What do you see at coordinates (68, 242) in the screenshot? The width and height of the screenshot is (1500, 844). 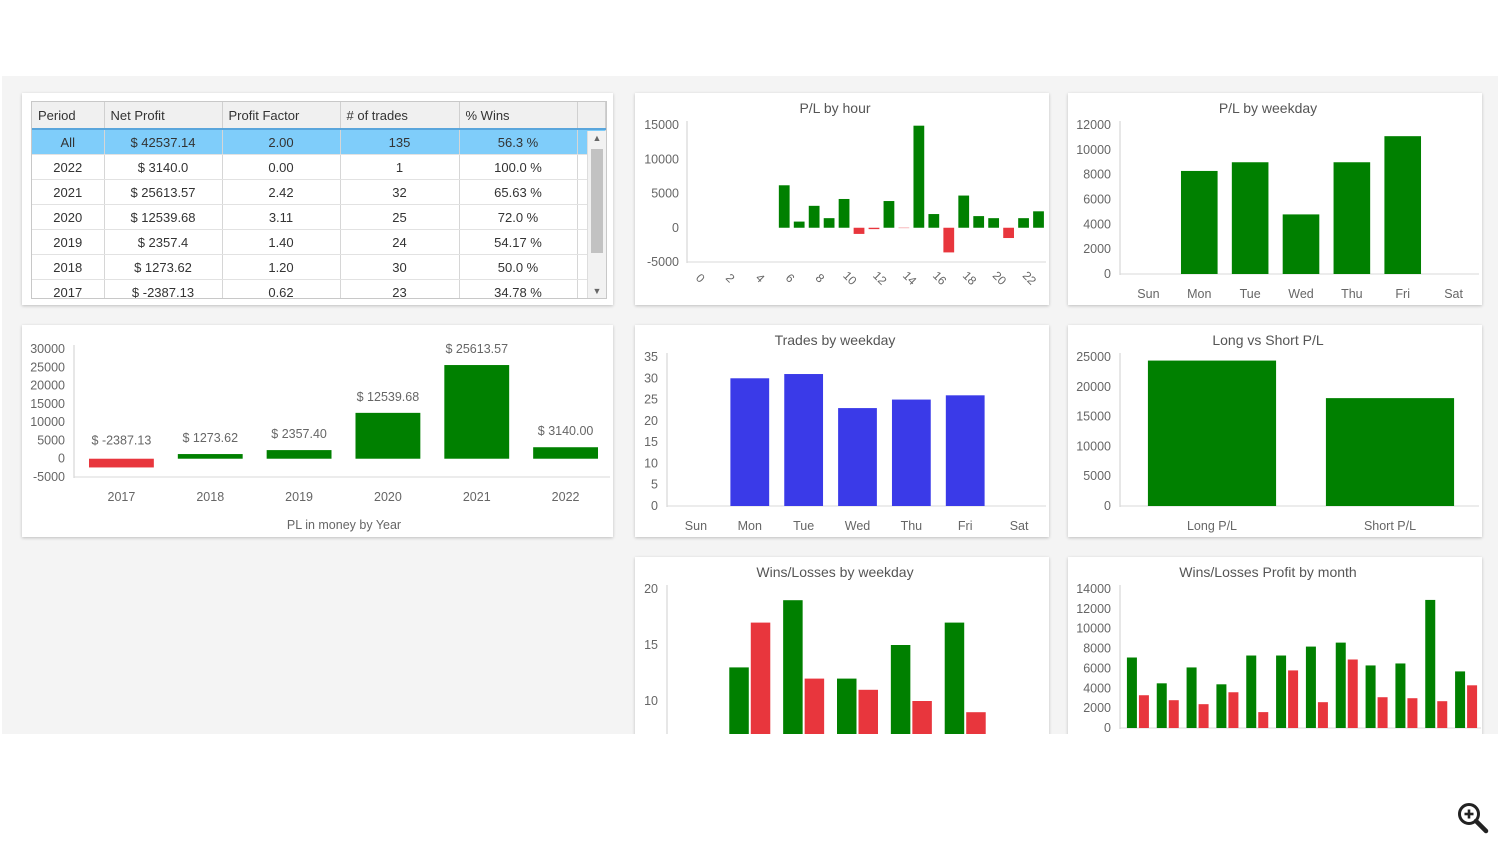 I see `table-cell: 2019` at bounding box center [68, 242].